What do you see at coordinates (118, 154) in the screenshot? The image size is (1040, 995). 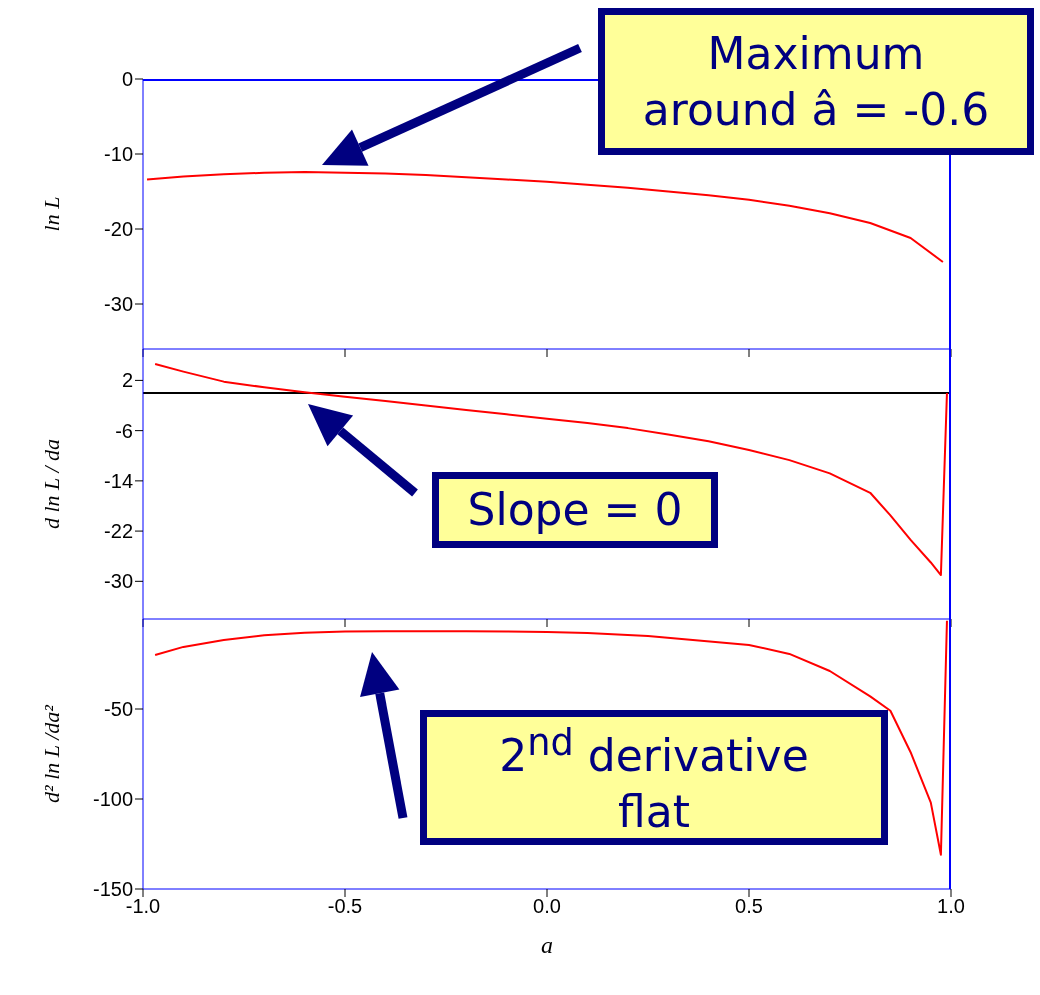 I see `y-tick-label: -10` at bounding box center [118, 154].